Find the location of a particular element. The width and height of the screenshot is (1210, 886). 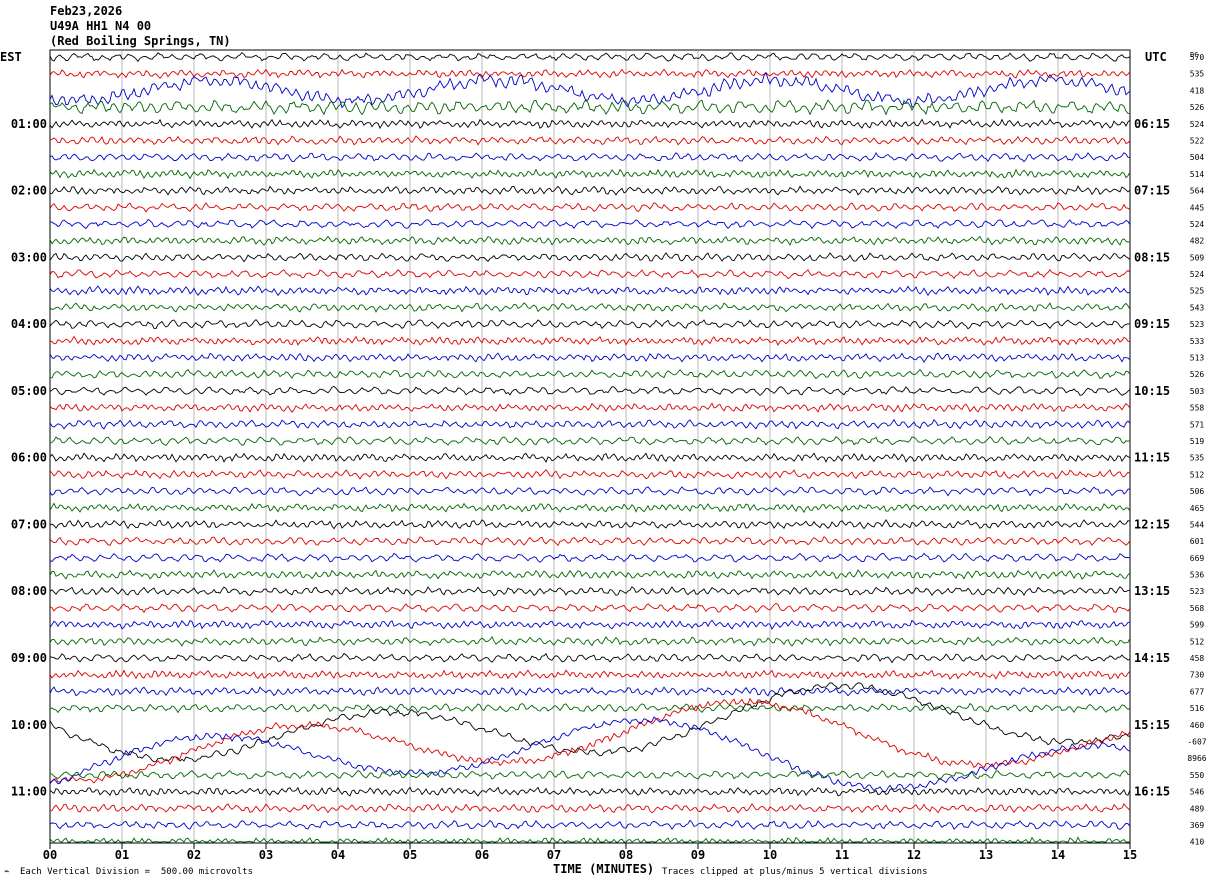

right-hour-label: 16:15 is located at coordinates (1152, 792).